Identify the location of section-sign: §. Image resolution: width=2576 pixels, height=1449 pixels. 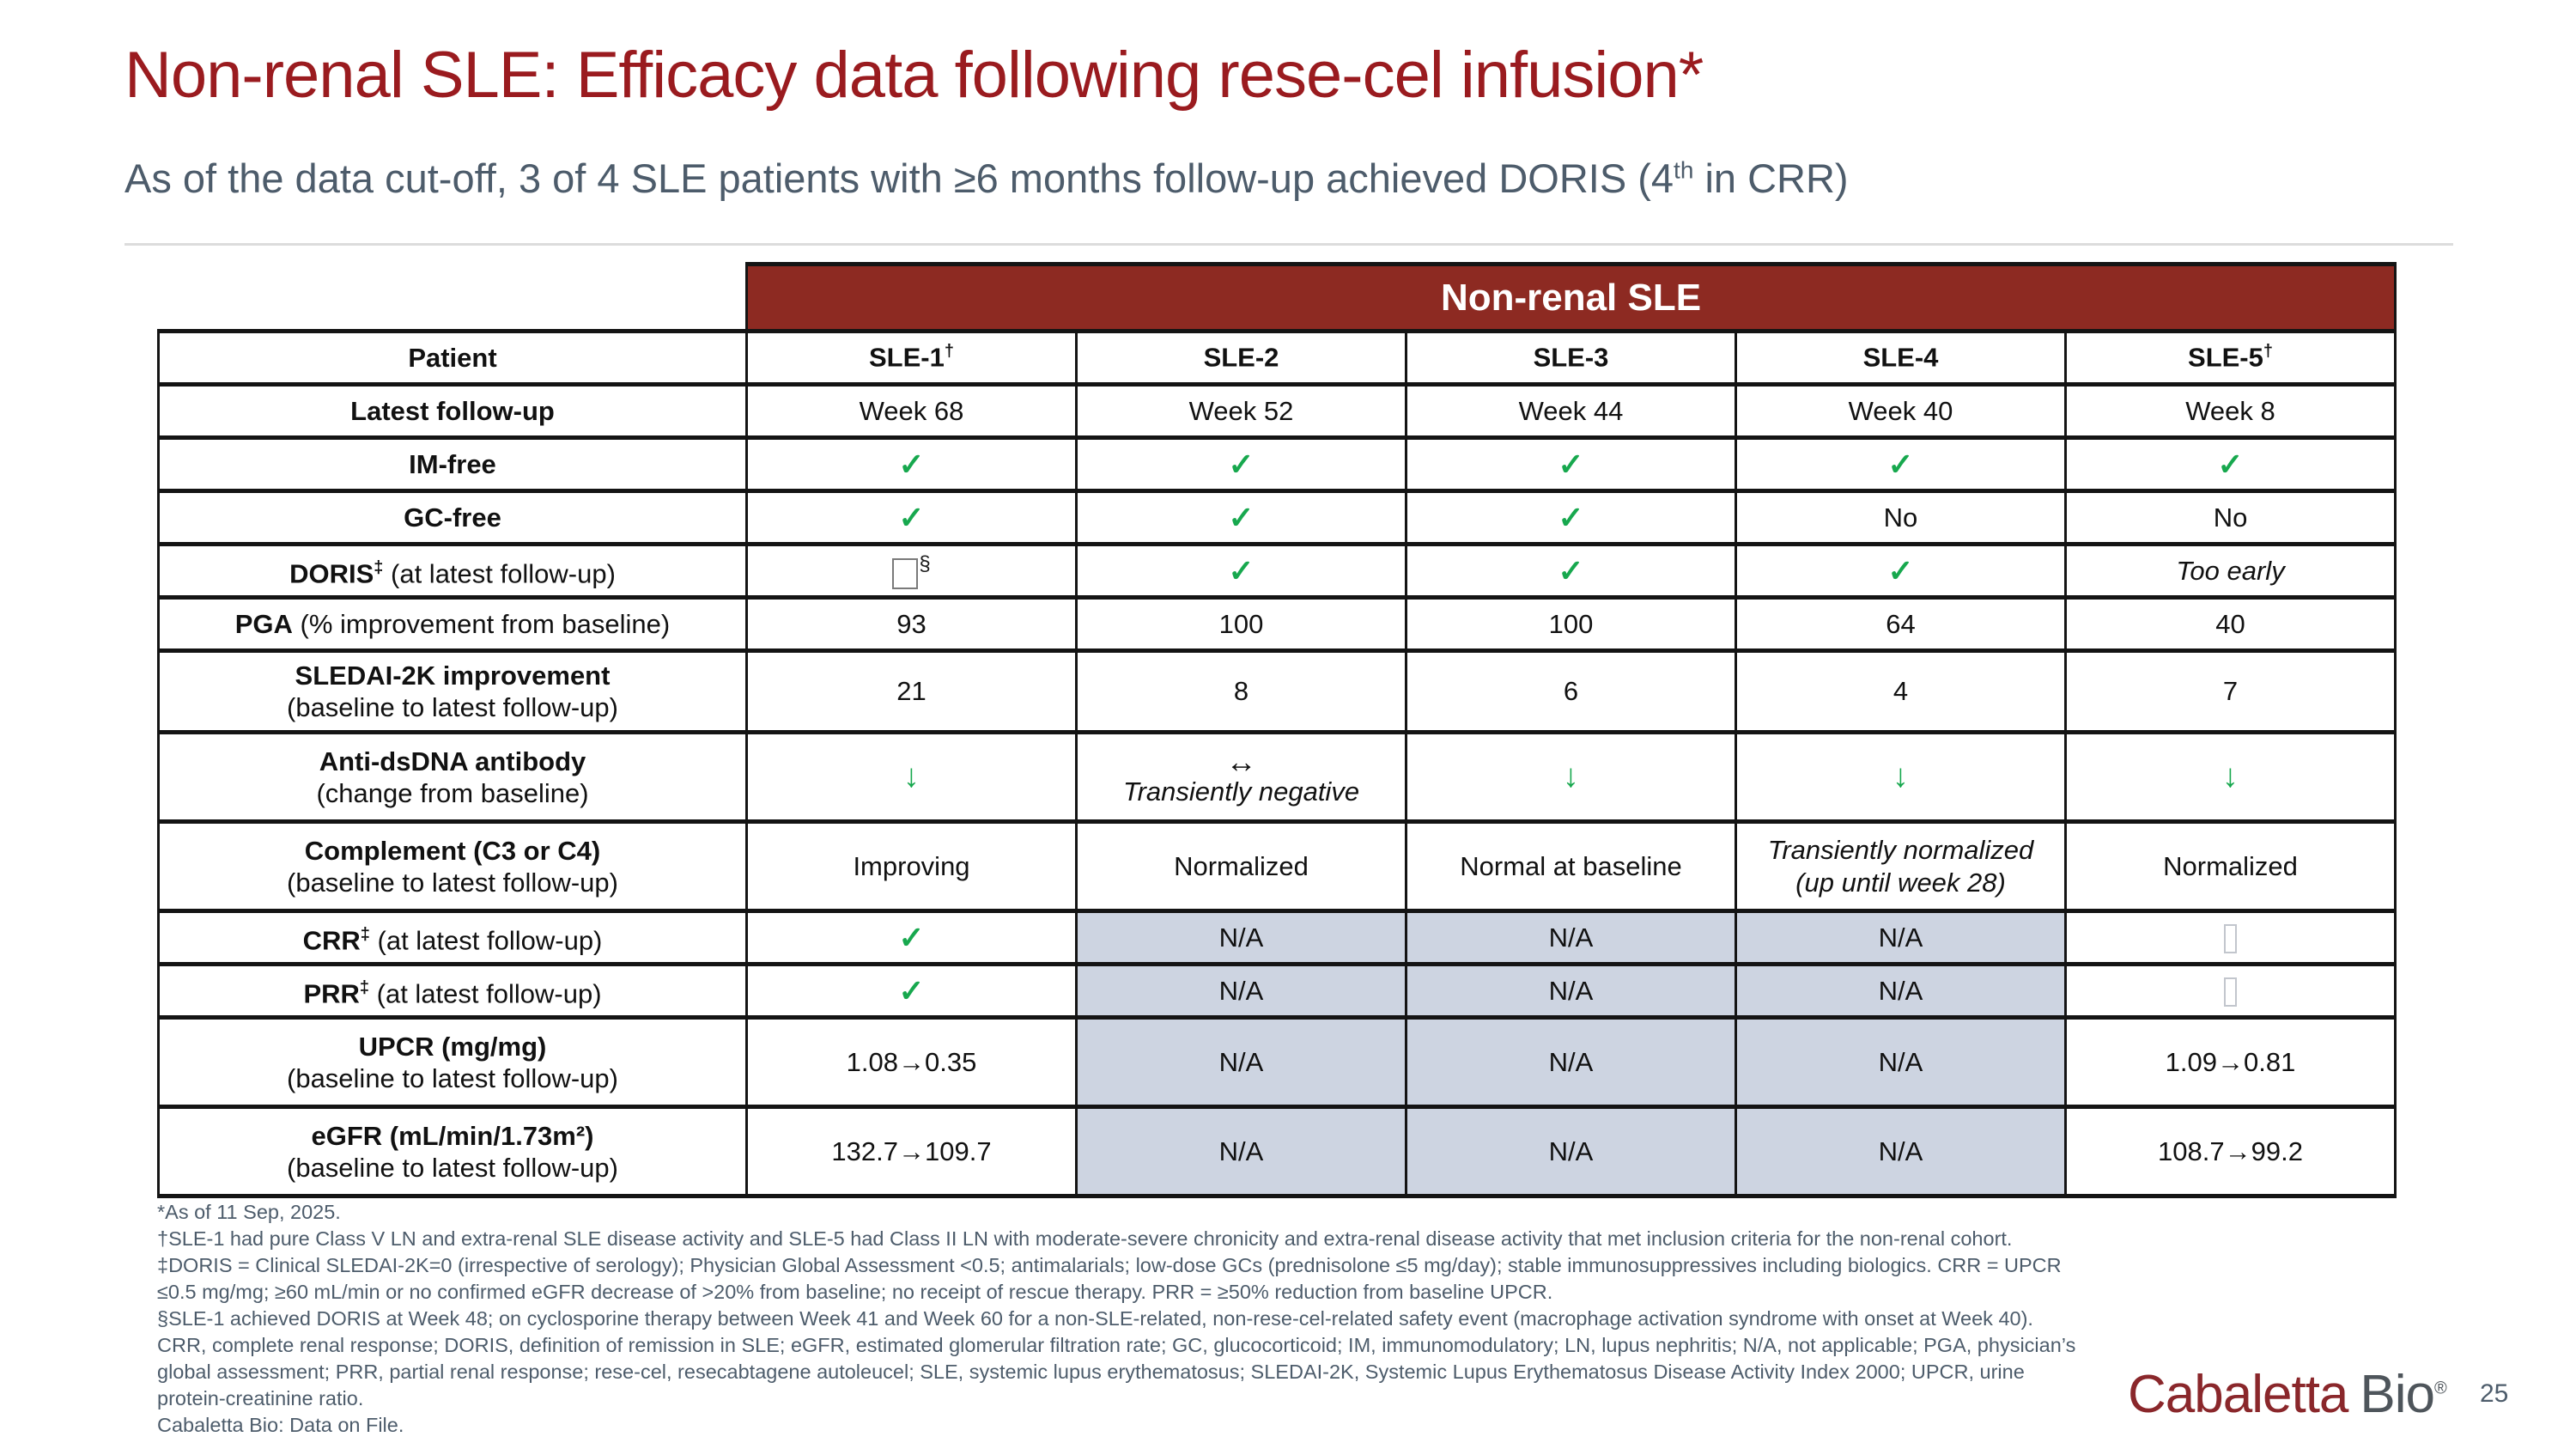
(925, 564).